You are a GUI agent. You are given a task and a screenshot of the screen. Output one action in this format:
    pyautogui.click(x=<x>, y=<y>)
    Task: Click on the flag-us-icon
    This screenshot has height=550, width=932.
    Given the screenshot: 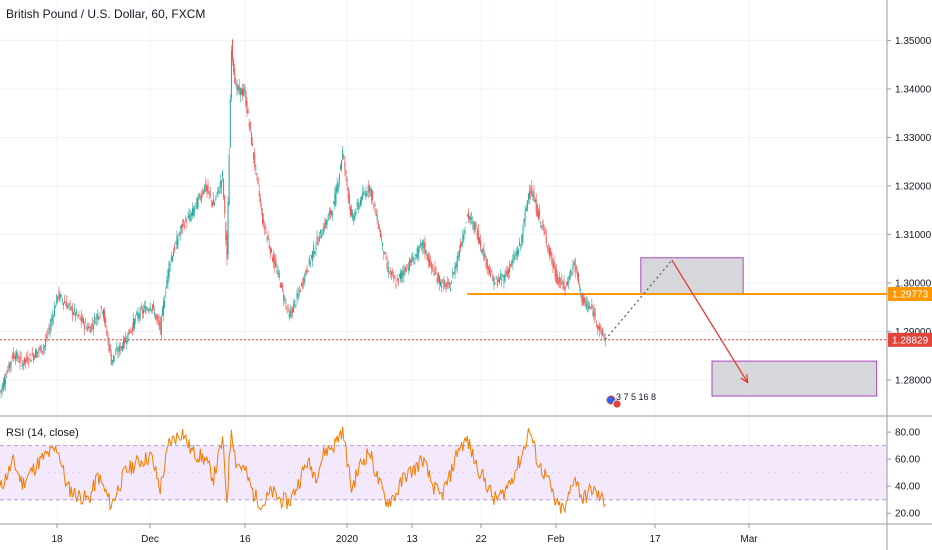 What is the action you would take?
    pyautogui.click(x=611, y=400)
    